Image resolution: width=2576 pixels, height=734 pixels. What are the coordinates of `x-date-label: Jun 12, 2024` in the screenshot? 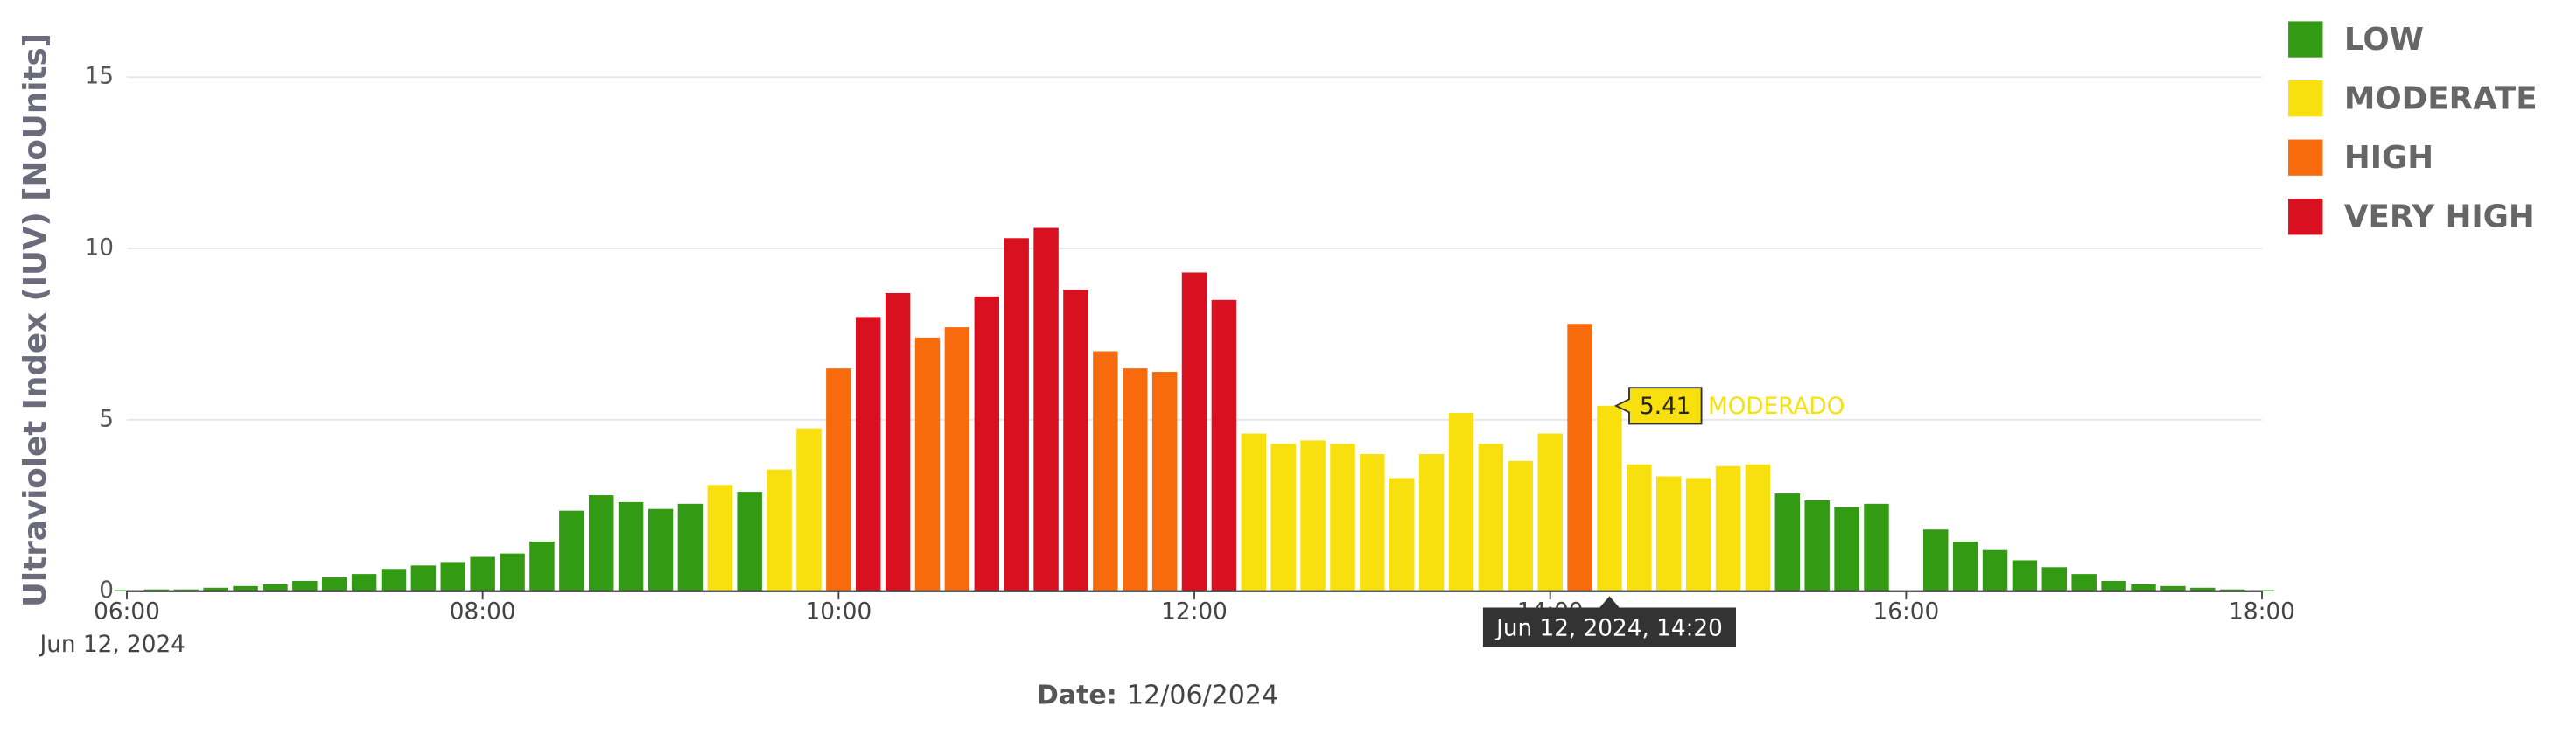 It's located at (112, 645).